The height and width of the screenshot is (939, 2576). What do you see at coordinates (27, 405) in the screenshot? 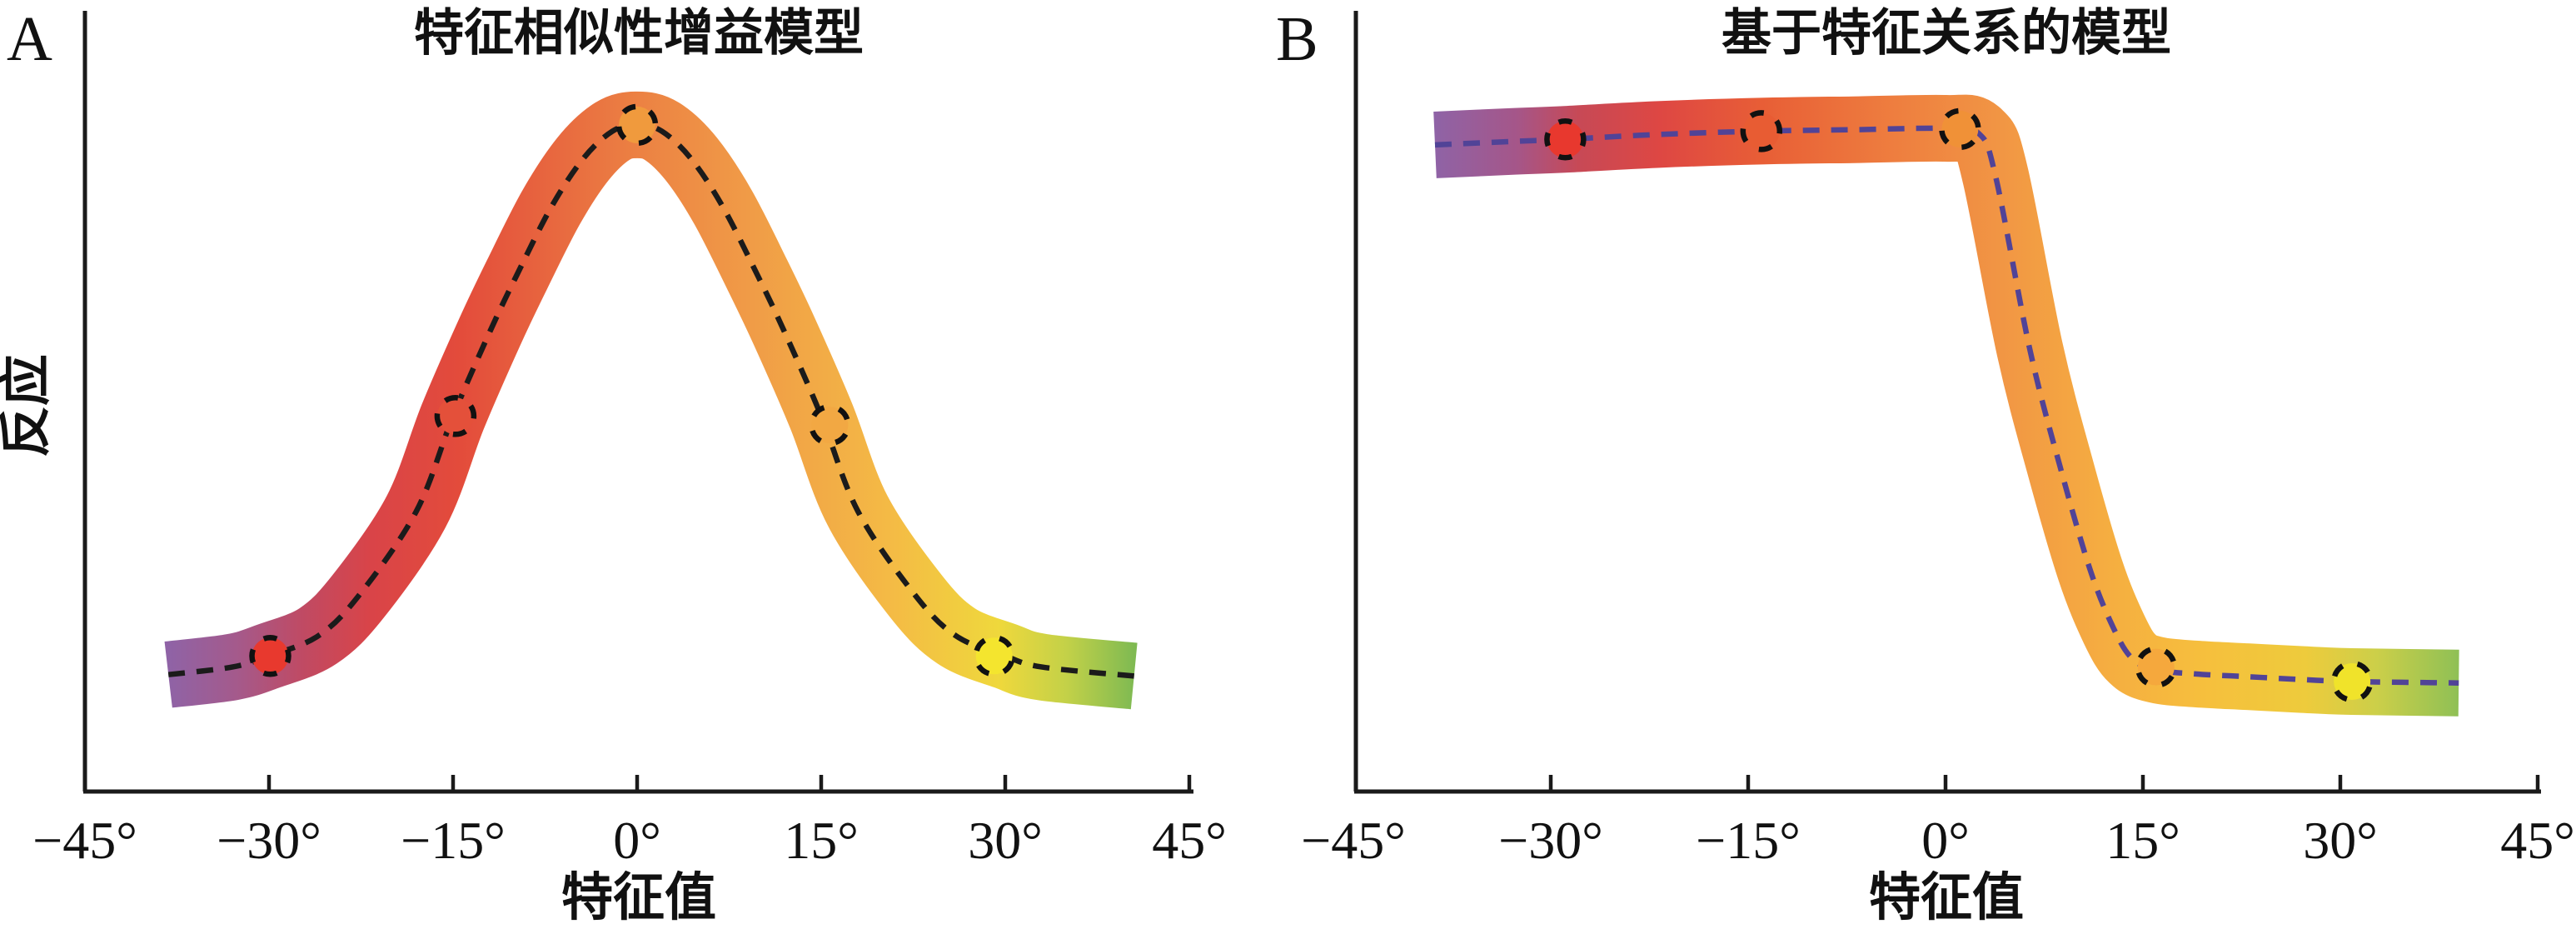
I see `panel-a-y-axis-label: 反应` at bounding box center [27, 405].